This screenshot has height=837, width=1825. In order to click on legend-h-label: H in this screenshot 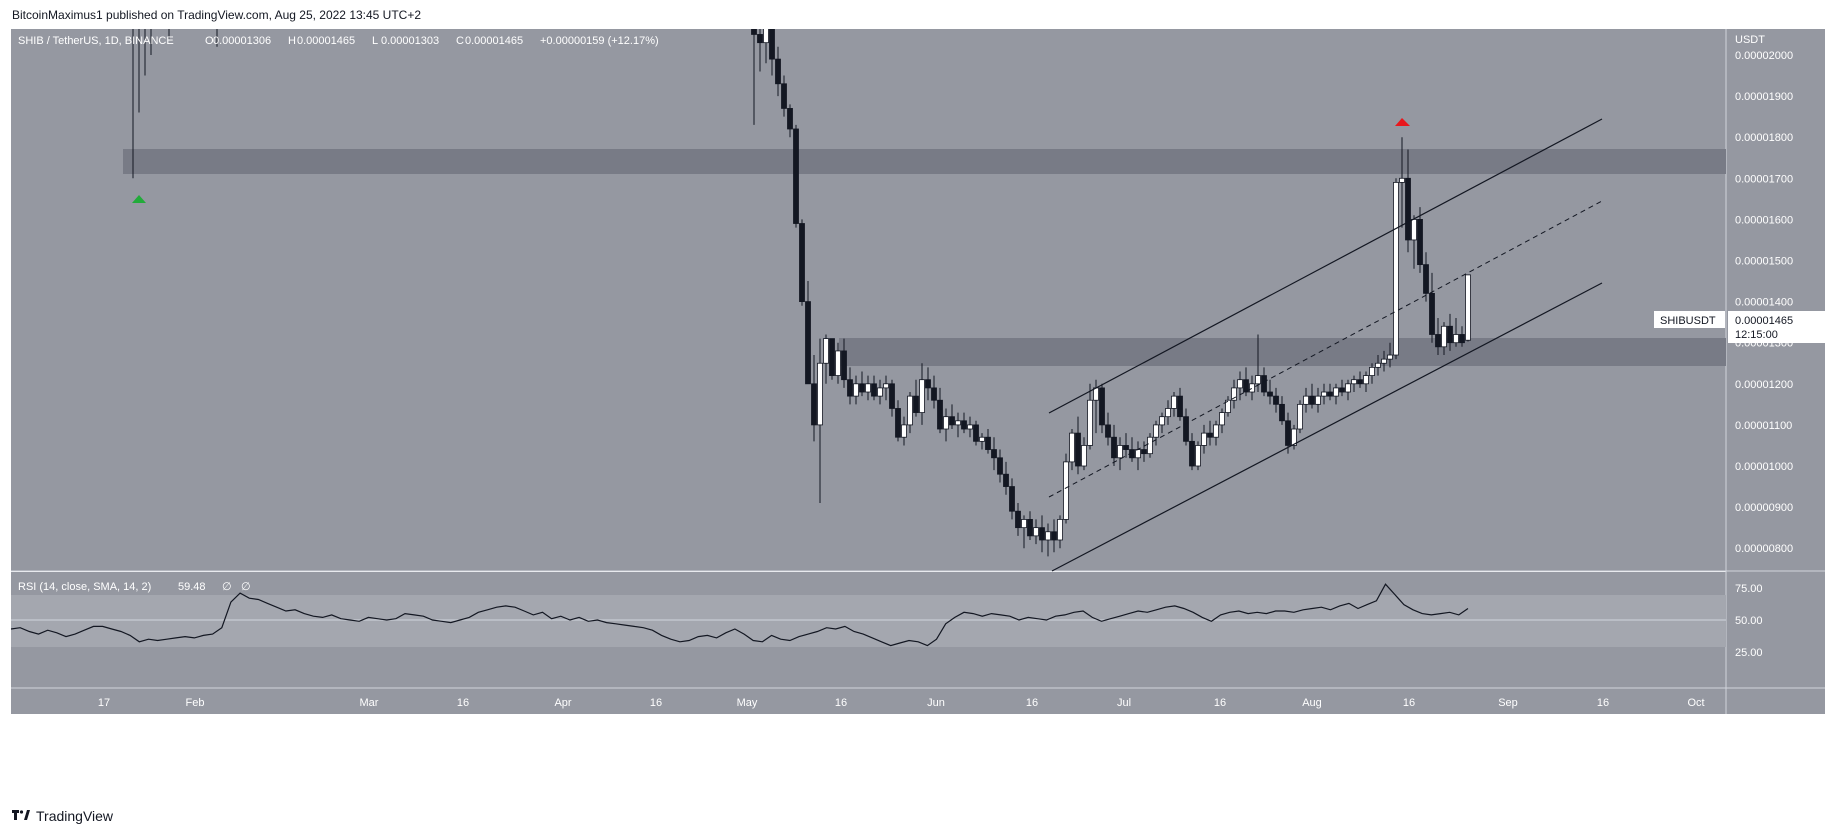, I will do `click(292, 41)`.